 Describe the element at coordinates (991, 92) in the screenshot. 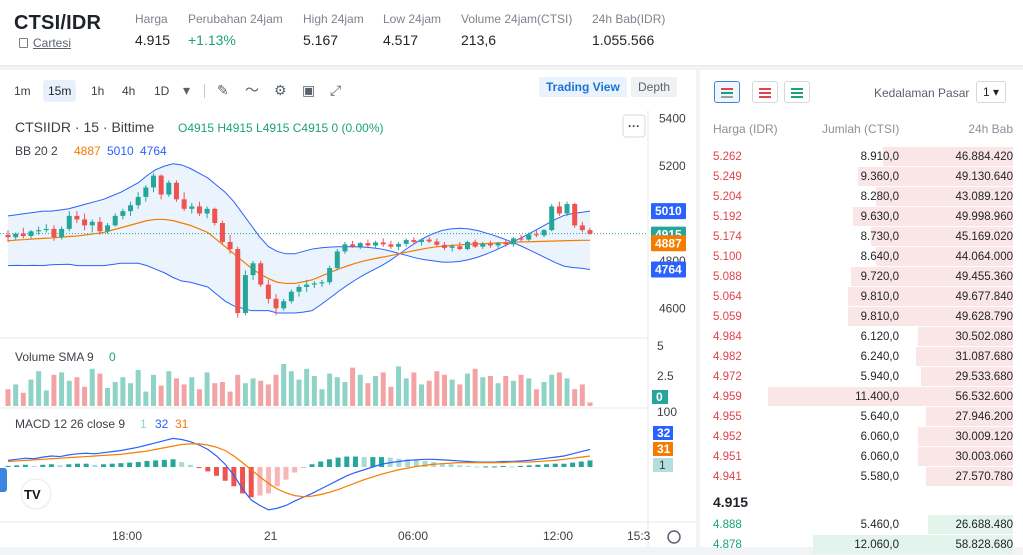

I see `depth-select: 1 ▾` at that location.